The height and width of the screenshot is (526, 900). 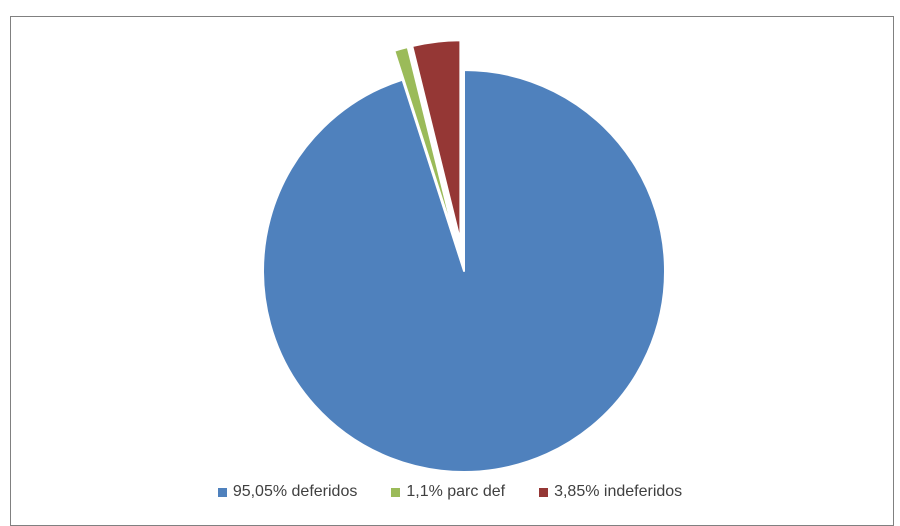 What do you see at coordinates (544, 492) in the screenshot?
I see `legend-swatch-indeferidos` at bounding box center [544, 492].